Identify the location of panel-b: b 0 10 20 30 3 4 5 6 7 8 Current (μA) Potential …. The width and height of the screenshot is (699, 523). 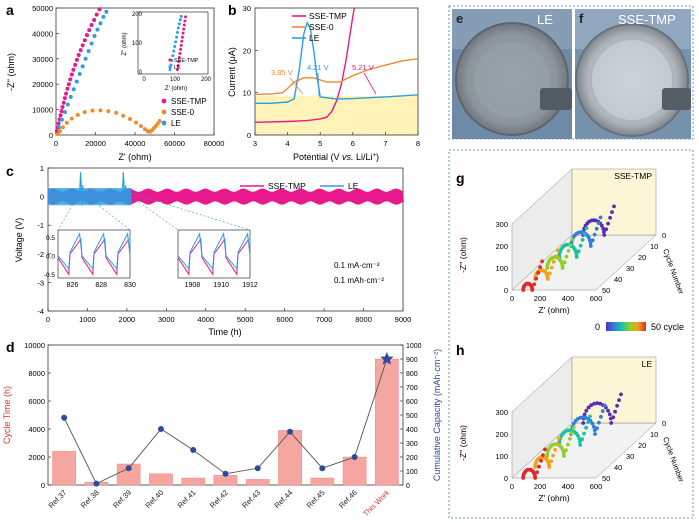
(323, 82).